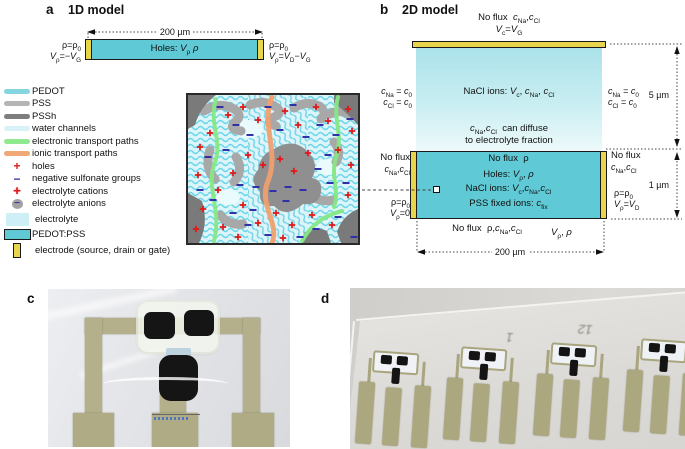 The height and width of the screenshot is (449, 685). Describe the element at coordinates (251, 366) in the screenshot. I see `trace-right-leg` at that location.